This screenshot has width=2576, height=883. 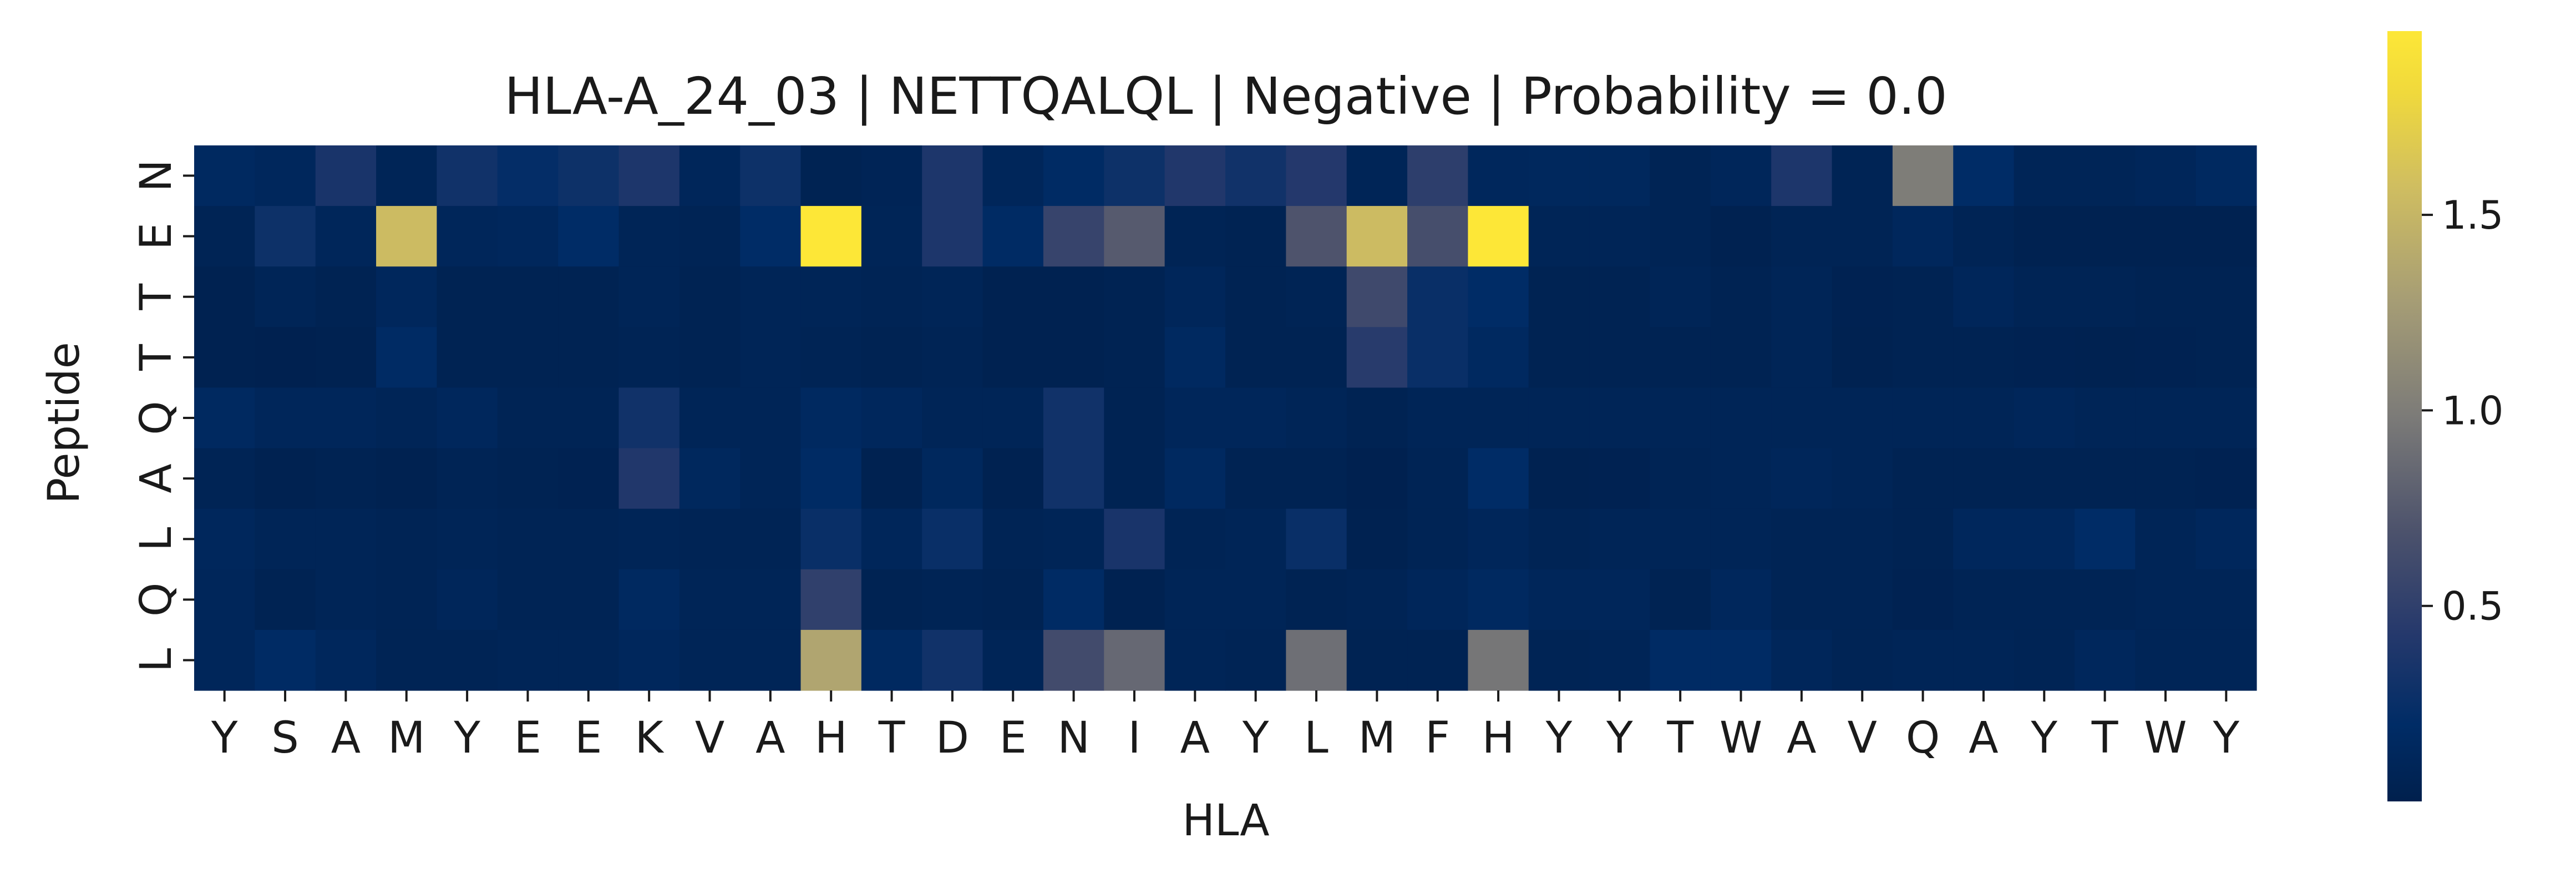 I want to click on colorbar-tick-label: 1.0, so click(x=2472, y=410).